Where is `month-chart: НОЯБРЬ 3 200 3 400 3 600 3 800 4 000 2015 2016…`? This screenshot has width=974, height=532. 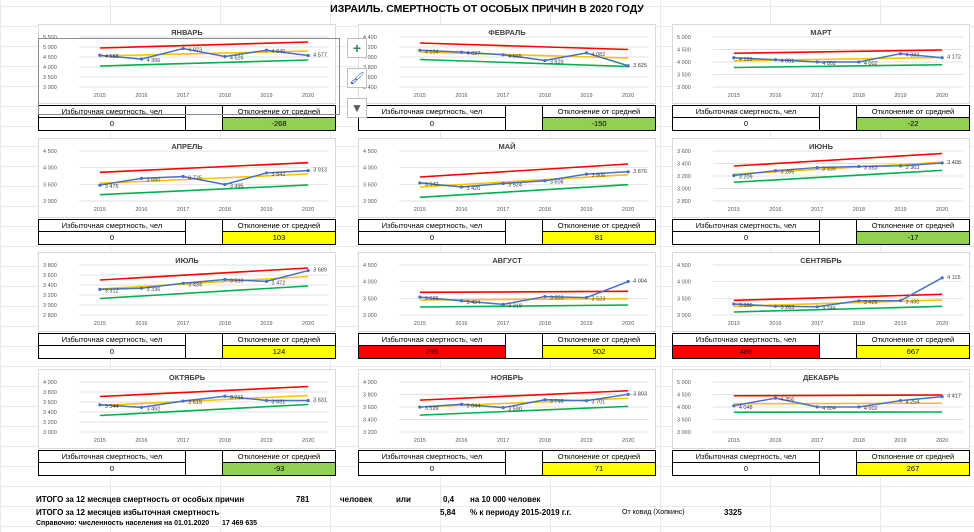 month-chart: НОЯБРЬ 3 200 3 400 3 600 3 800 4 000 2015 2016… is located at coordinates (507, 409).